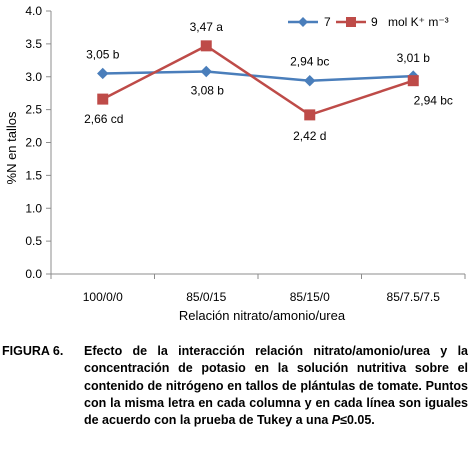 The height and width of the screenshot is (459, 471). I want to click on data-label: 3,01 b, so click(414, 58).